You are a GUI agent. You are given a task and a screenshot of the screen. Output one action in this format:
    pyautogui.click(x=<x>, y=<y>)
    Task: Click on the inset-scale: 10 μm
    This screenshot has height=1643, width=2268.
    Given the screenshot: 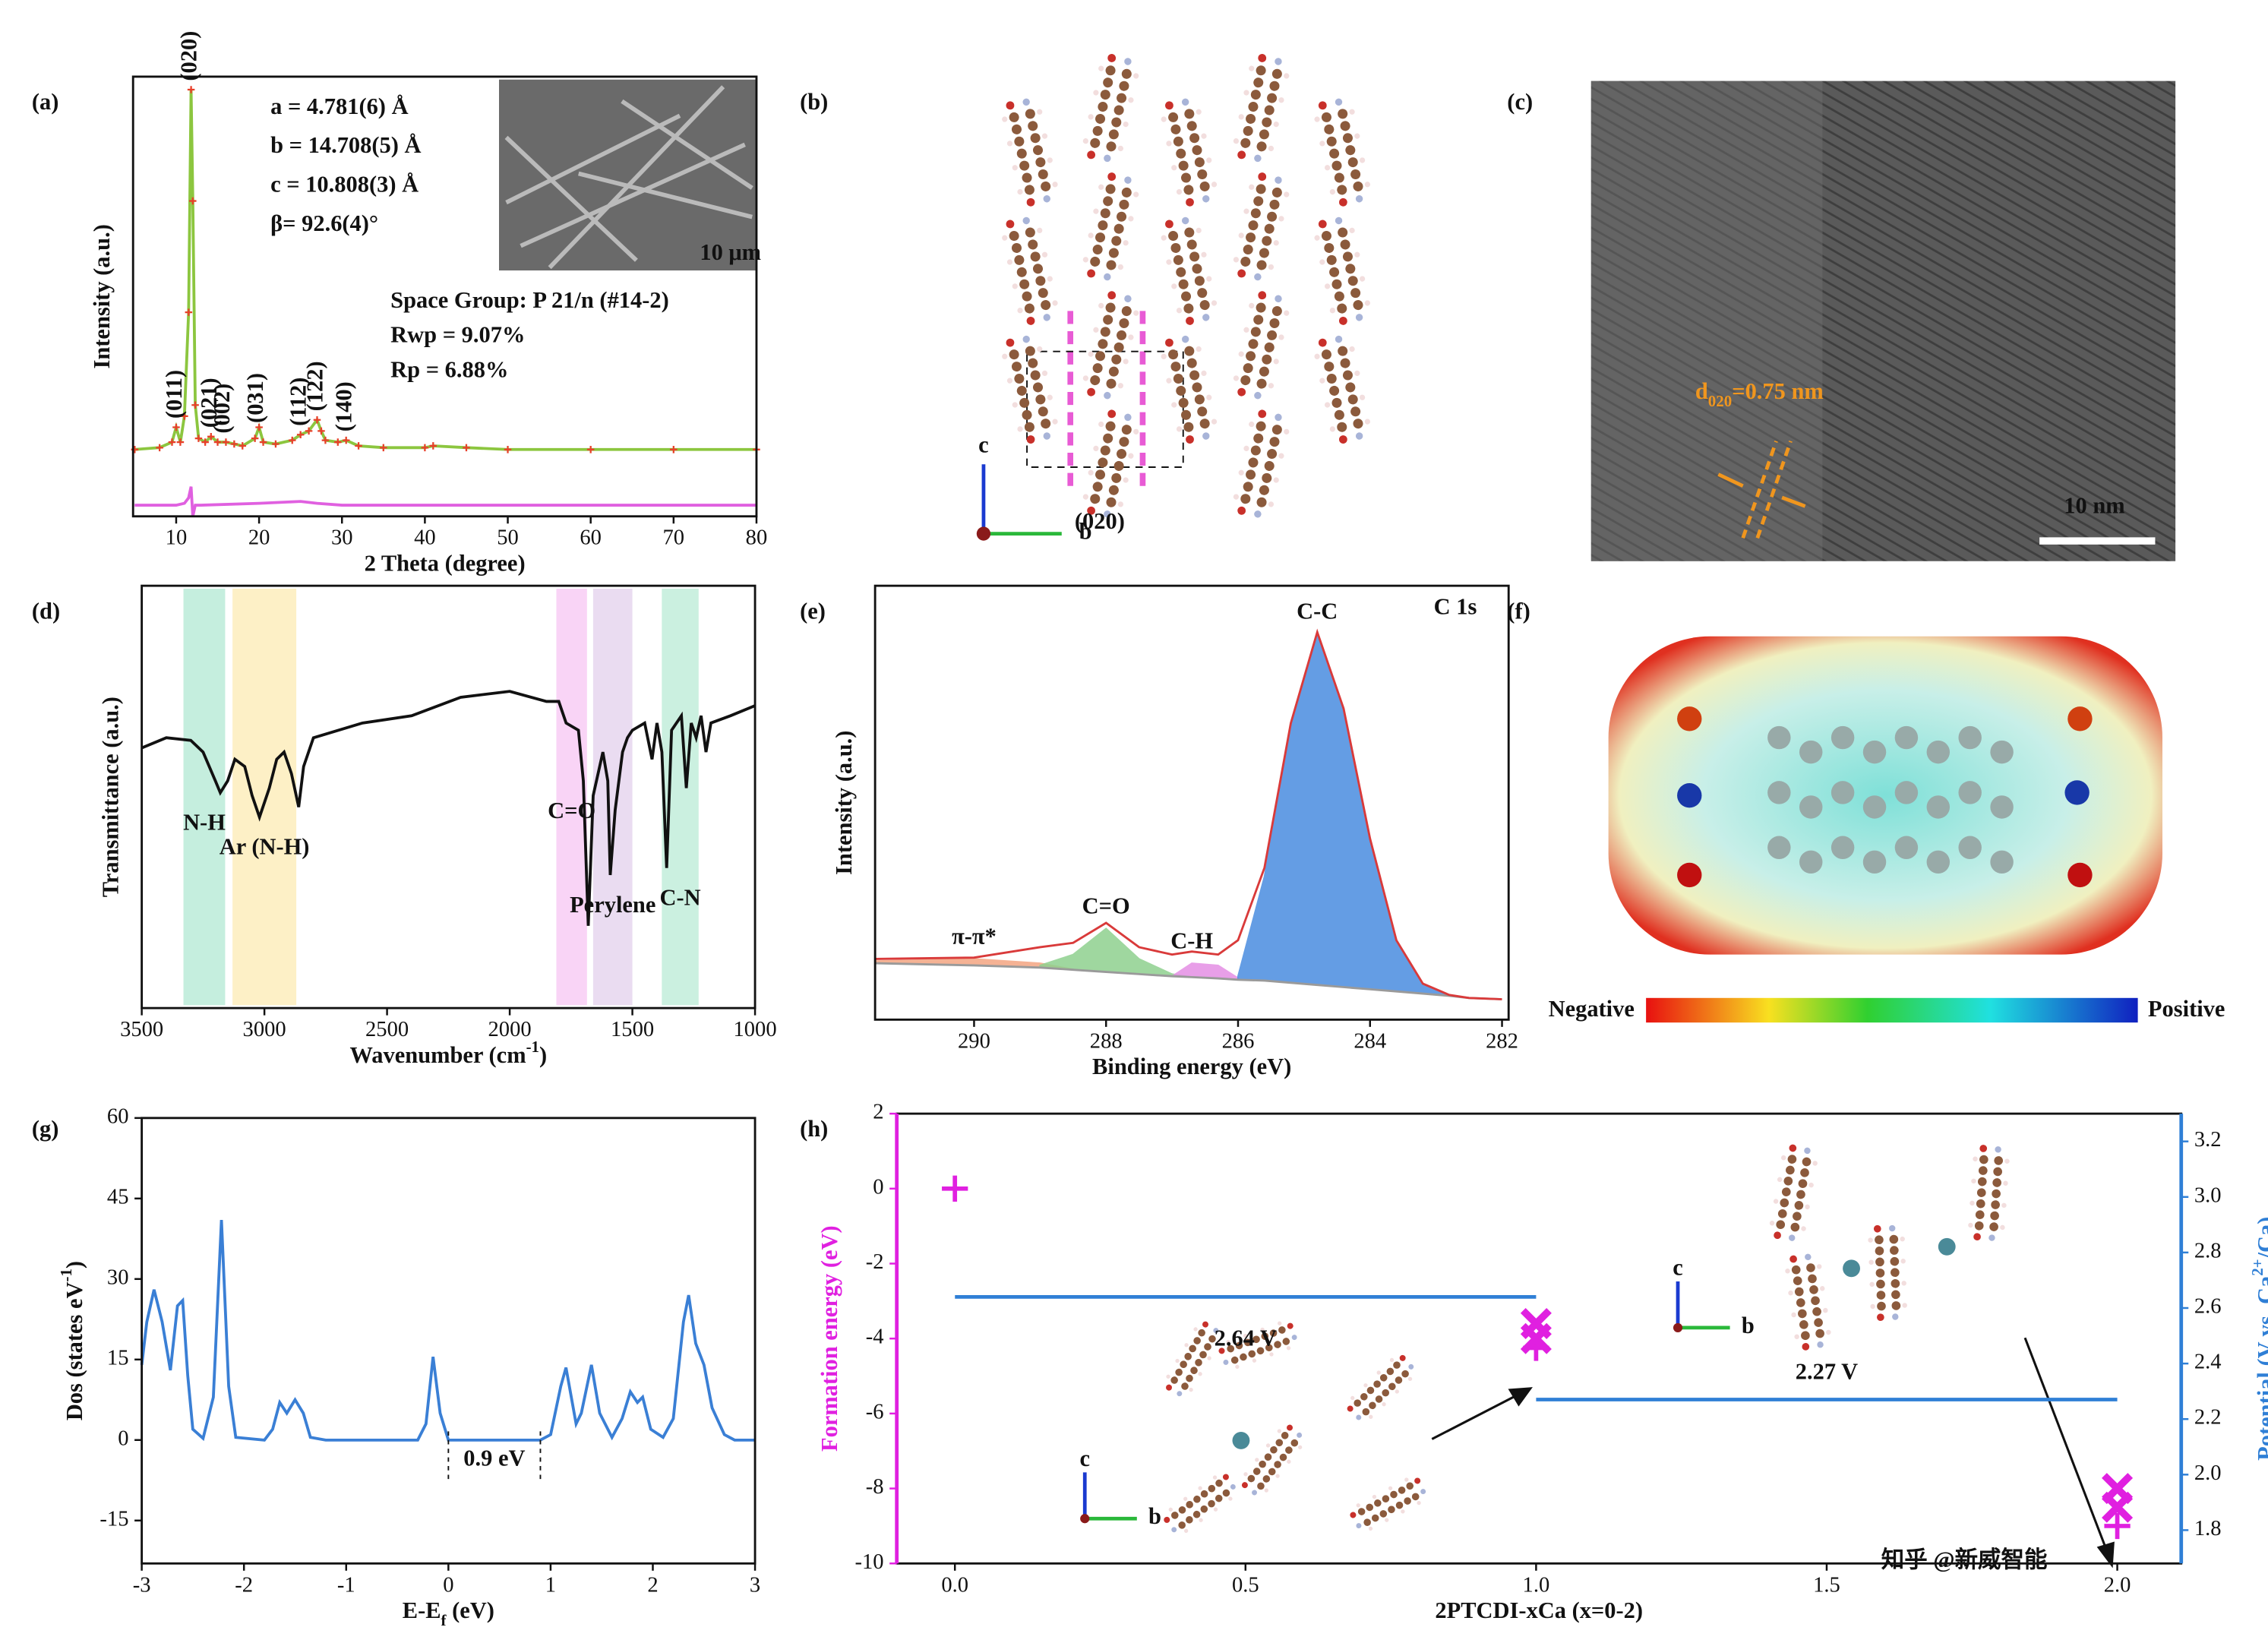 What is the action you would take?
    pyautogui.click(x=730, y=252)
    